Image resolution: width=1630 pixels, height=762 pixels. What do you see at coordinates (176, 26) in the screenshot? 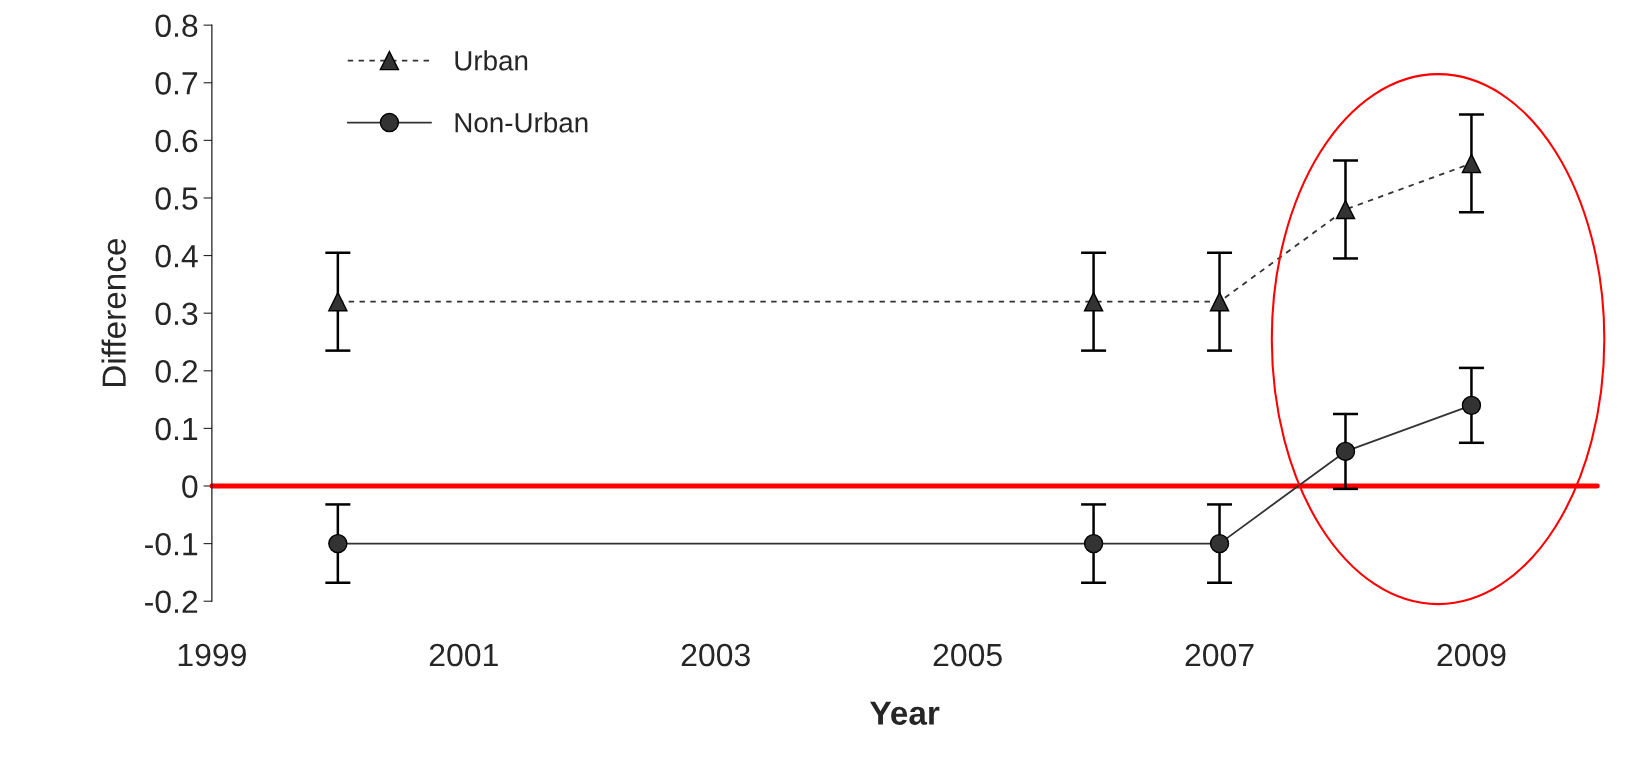
I see `y-tick-label: 0.8` at bounding box center [176, 26].